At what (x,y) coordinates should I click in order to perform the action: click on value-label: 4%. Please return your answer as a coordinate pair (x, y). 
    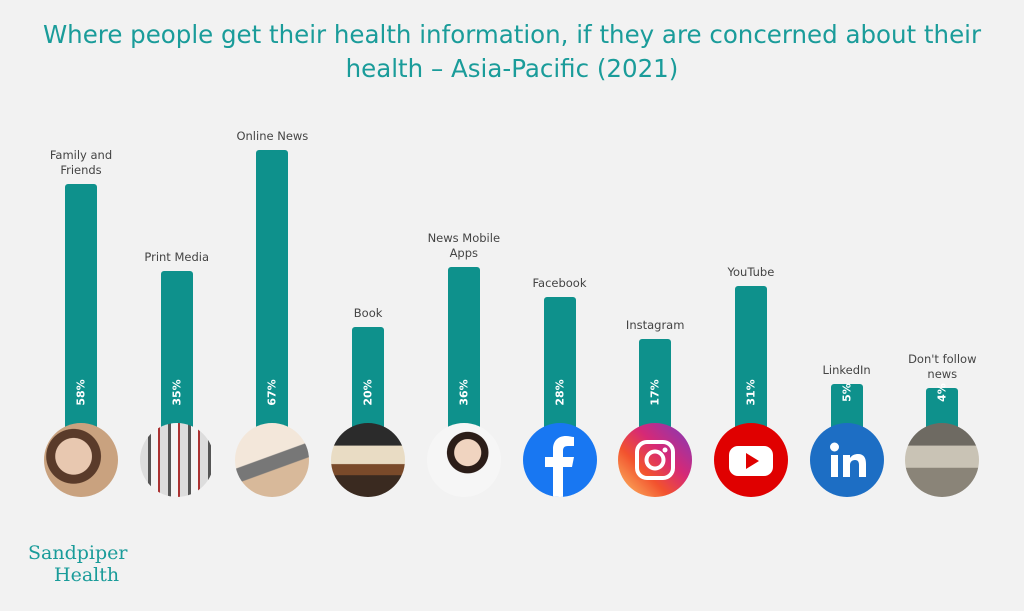
    Looking at the image, I should click on (942, 392).